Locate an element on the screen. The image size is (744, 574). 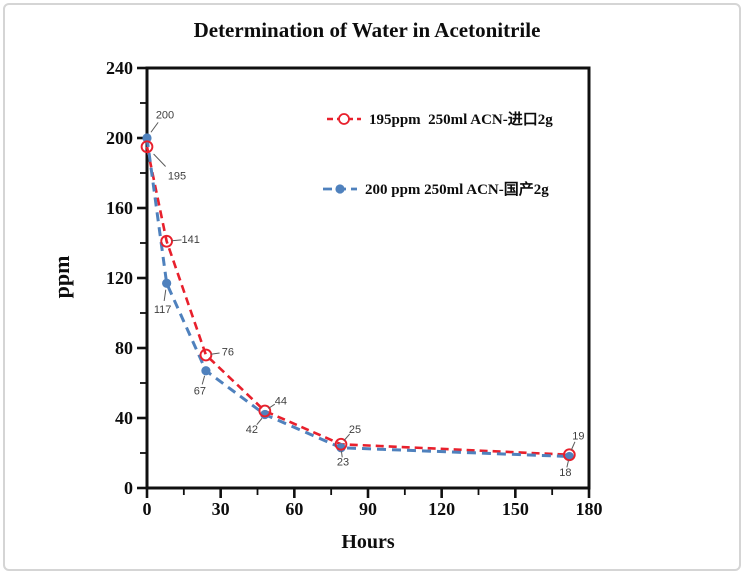
svg-text: 67 is located at coordinates (200, 391).